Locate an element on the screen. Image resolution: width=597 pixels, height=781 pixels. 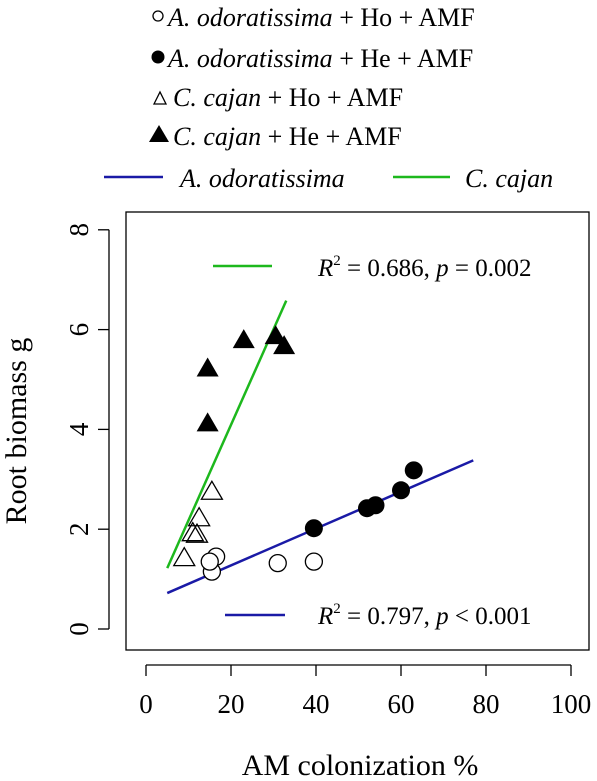
legend-line-label: A. odoratissima is located at coordinates (261, 178).